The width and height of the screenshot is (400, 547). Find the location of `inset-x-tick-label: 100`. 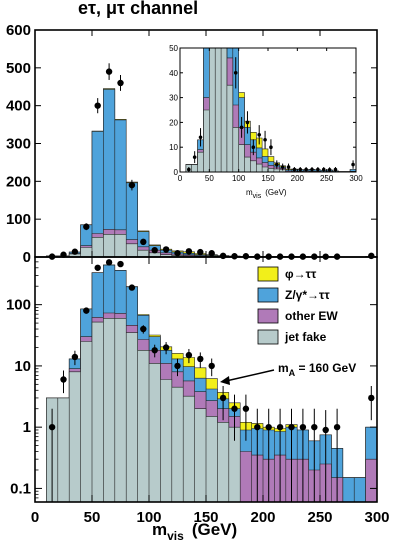

inset-x-tick-label: 100 is located at coordinates (239, 178).